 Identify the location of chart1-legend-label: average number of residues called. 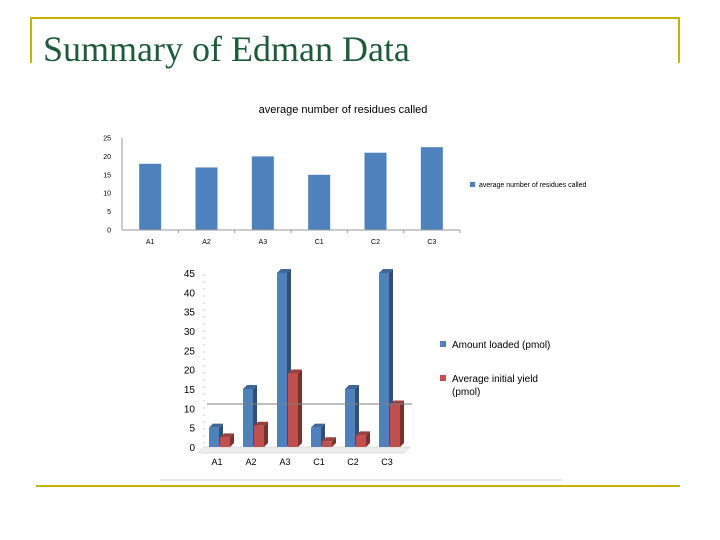
(533, 185).